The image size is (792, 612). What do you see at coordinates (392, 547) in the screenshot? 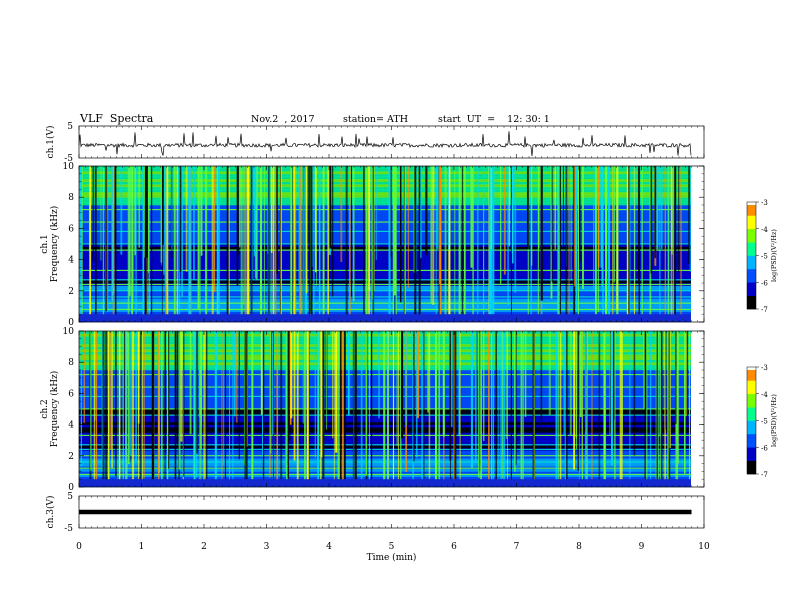
I see `x-tick-label: 5` at bounding box center [392, 547].